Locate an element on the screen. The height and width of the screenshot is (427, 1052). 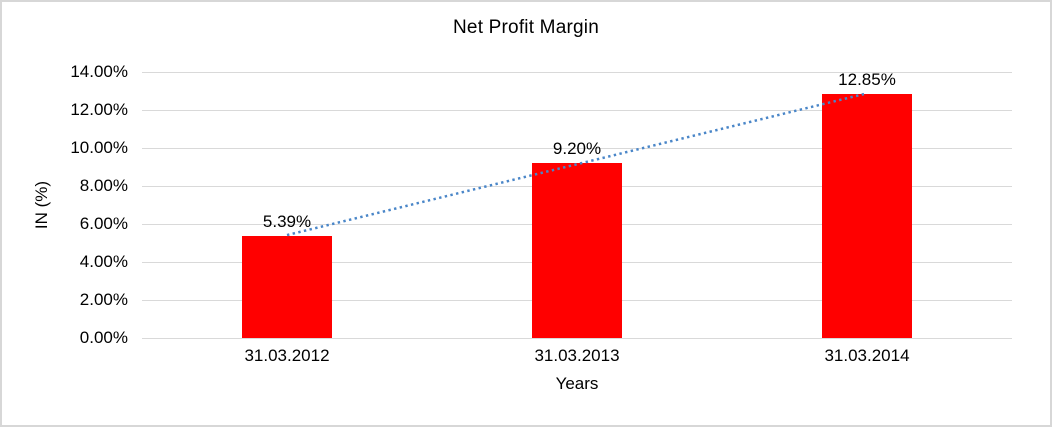
bar-31.03.2014 is located at coordinates (867, 215).